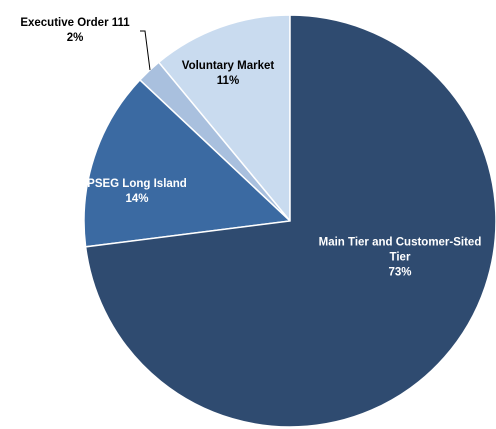 This screenshot has width=496, height=429. I want to click on category-label: Executive Order 111, so click(75, 23).